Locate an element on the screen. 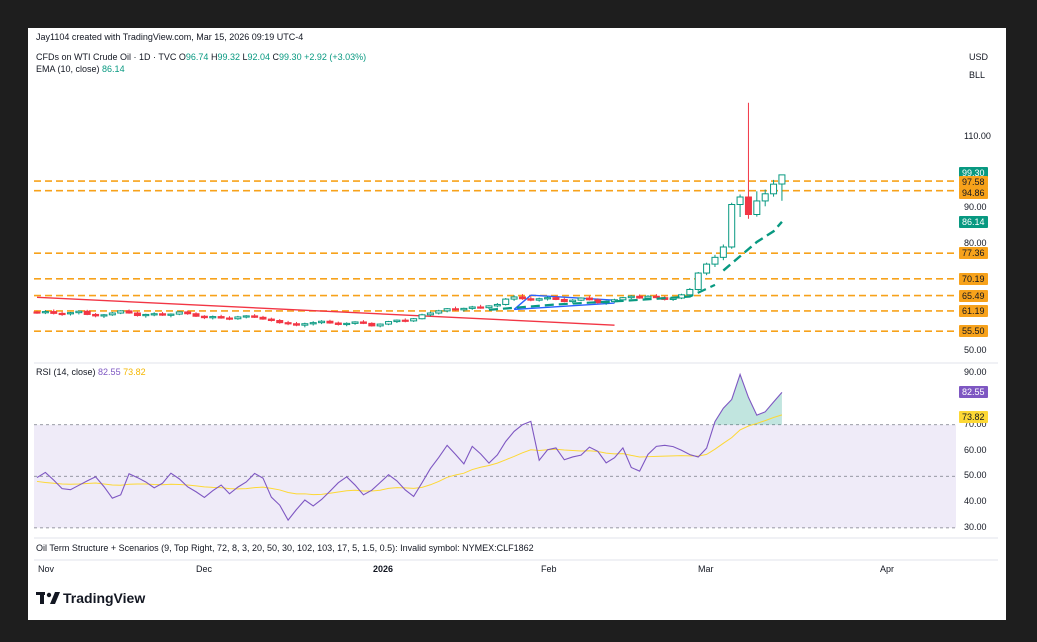 The width and height of the screenshot is (1037, 642). rsi-overbought-fill is located at coordinates (748, 399).